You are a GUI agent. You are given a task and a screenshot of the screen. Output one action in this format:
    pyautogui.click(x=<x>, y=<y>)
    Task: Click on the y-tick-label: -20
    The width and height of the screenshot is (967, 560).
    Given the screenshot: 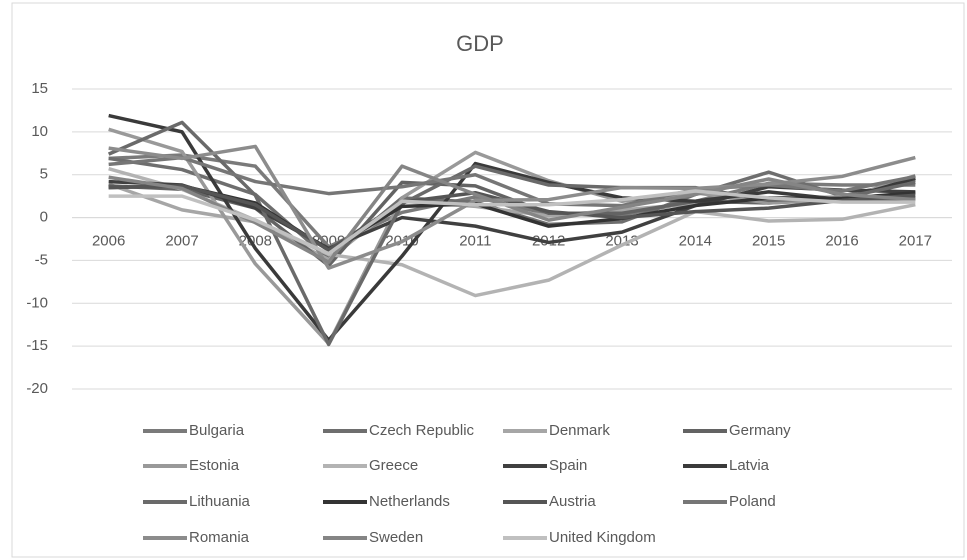 What is the action you would take?
    pyautogui.click(x=37, y=388)
    